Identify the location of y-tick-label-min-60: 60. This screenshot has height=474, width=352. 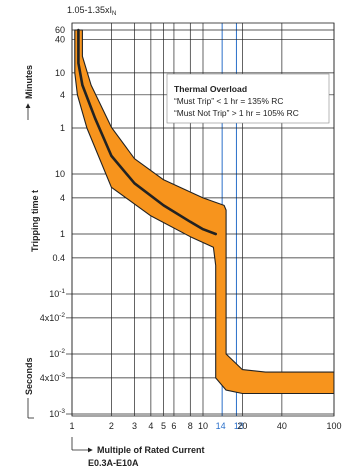
(60, 30).